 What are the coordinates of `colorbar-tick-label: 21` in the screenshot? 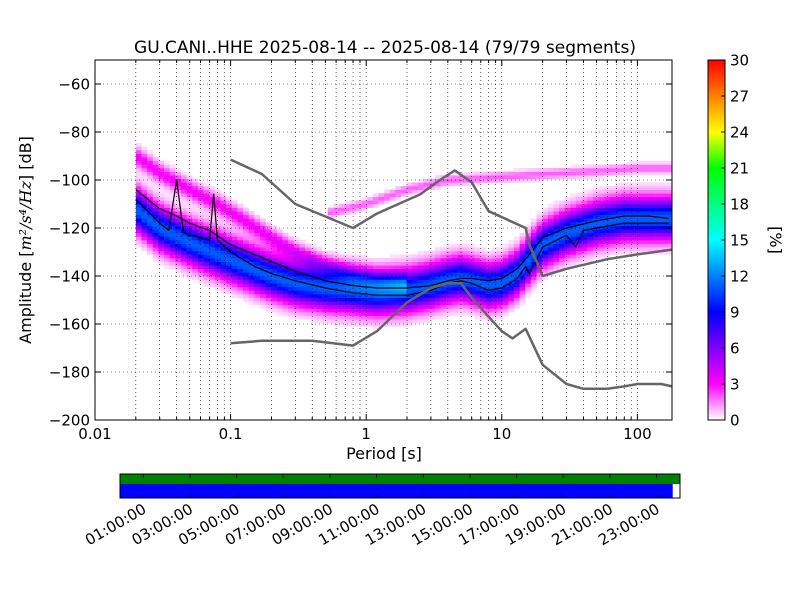 It's located at (739, 169).